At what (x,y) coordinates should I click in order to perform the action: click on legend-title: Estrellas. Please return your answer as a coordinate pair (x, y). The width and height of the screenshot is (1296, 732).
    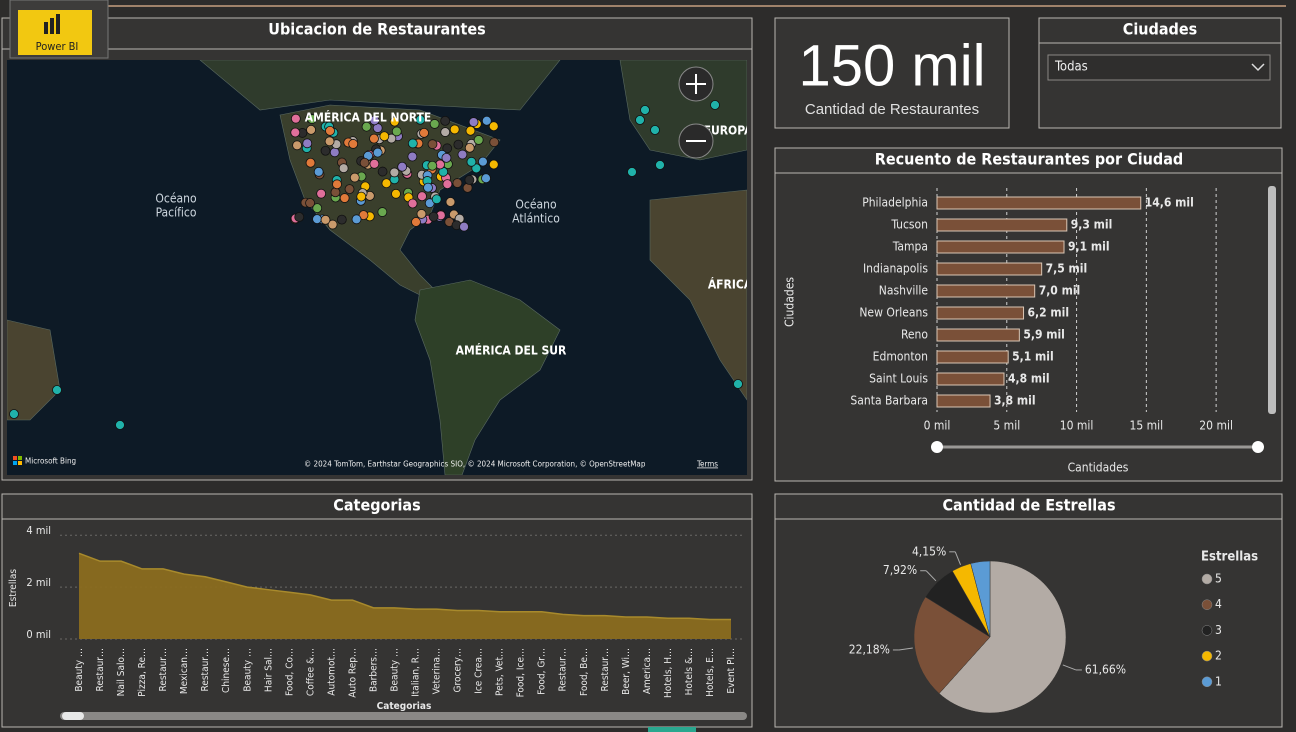
    Looking at the image, I should click on (1229, 557).